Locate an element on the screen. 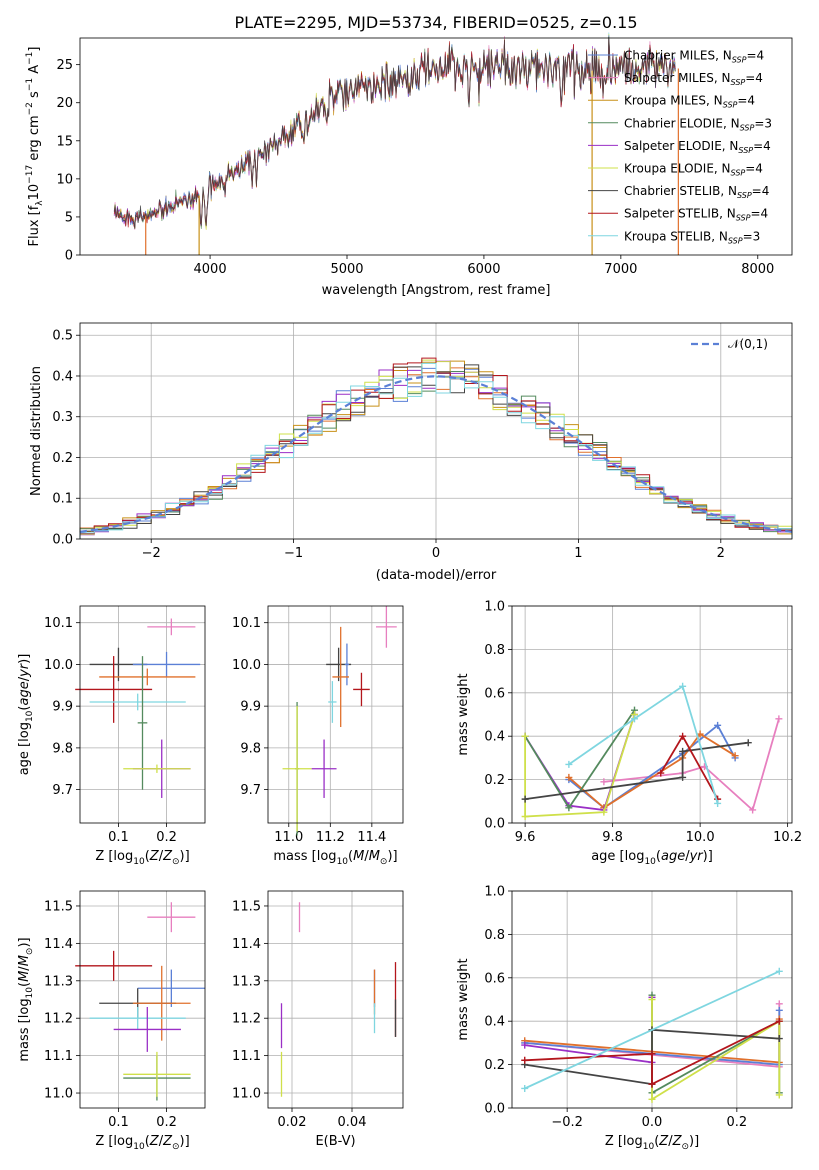 This screenshot has height=1170, width=819. legend-entry: 𝒩(0,1) is located at coordinates (748, 344).